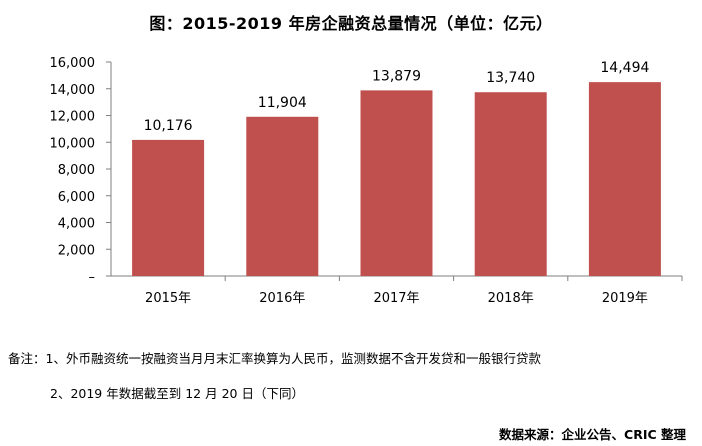 This screenshot has height=446, width=702. Describe the element at coordinates (177, 393) in the screenshot. I see `note-line-2: 2、2019 年数据截至到 12 月 20 日（下同）` at that location.